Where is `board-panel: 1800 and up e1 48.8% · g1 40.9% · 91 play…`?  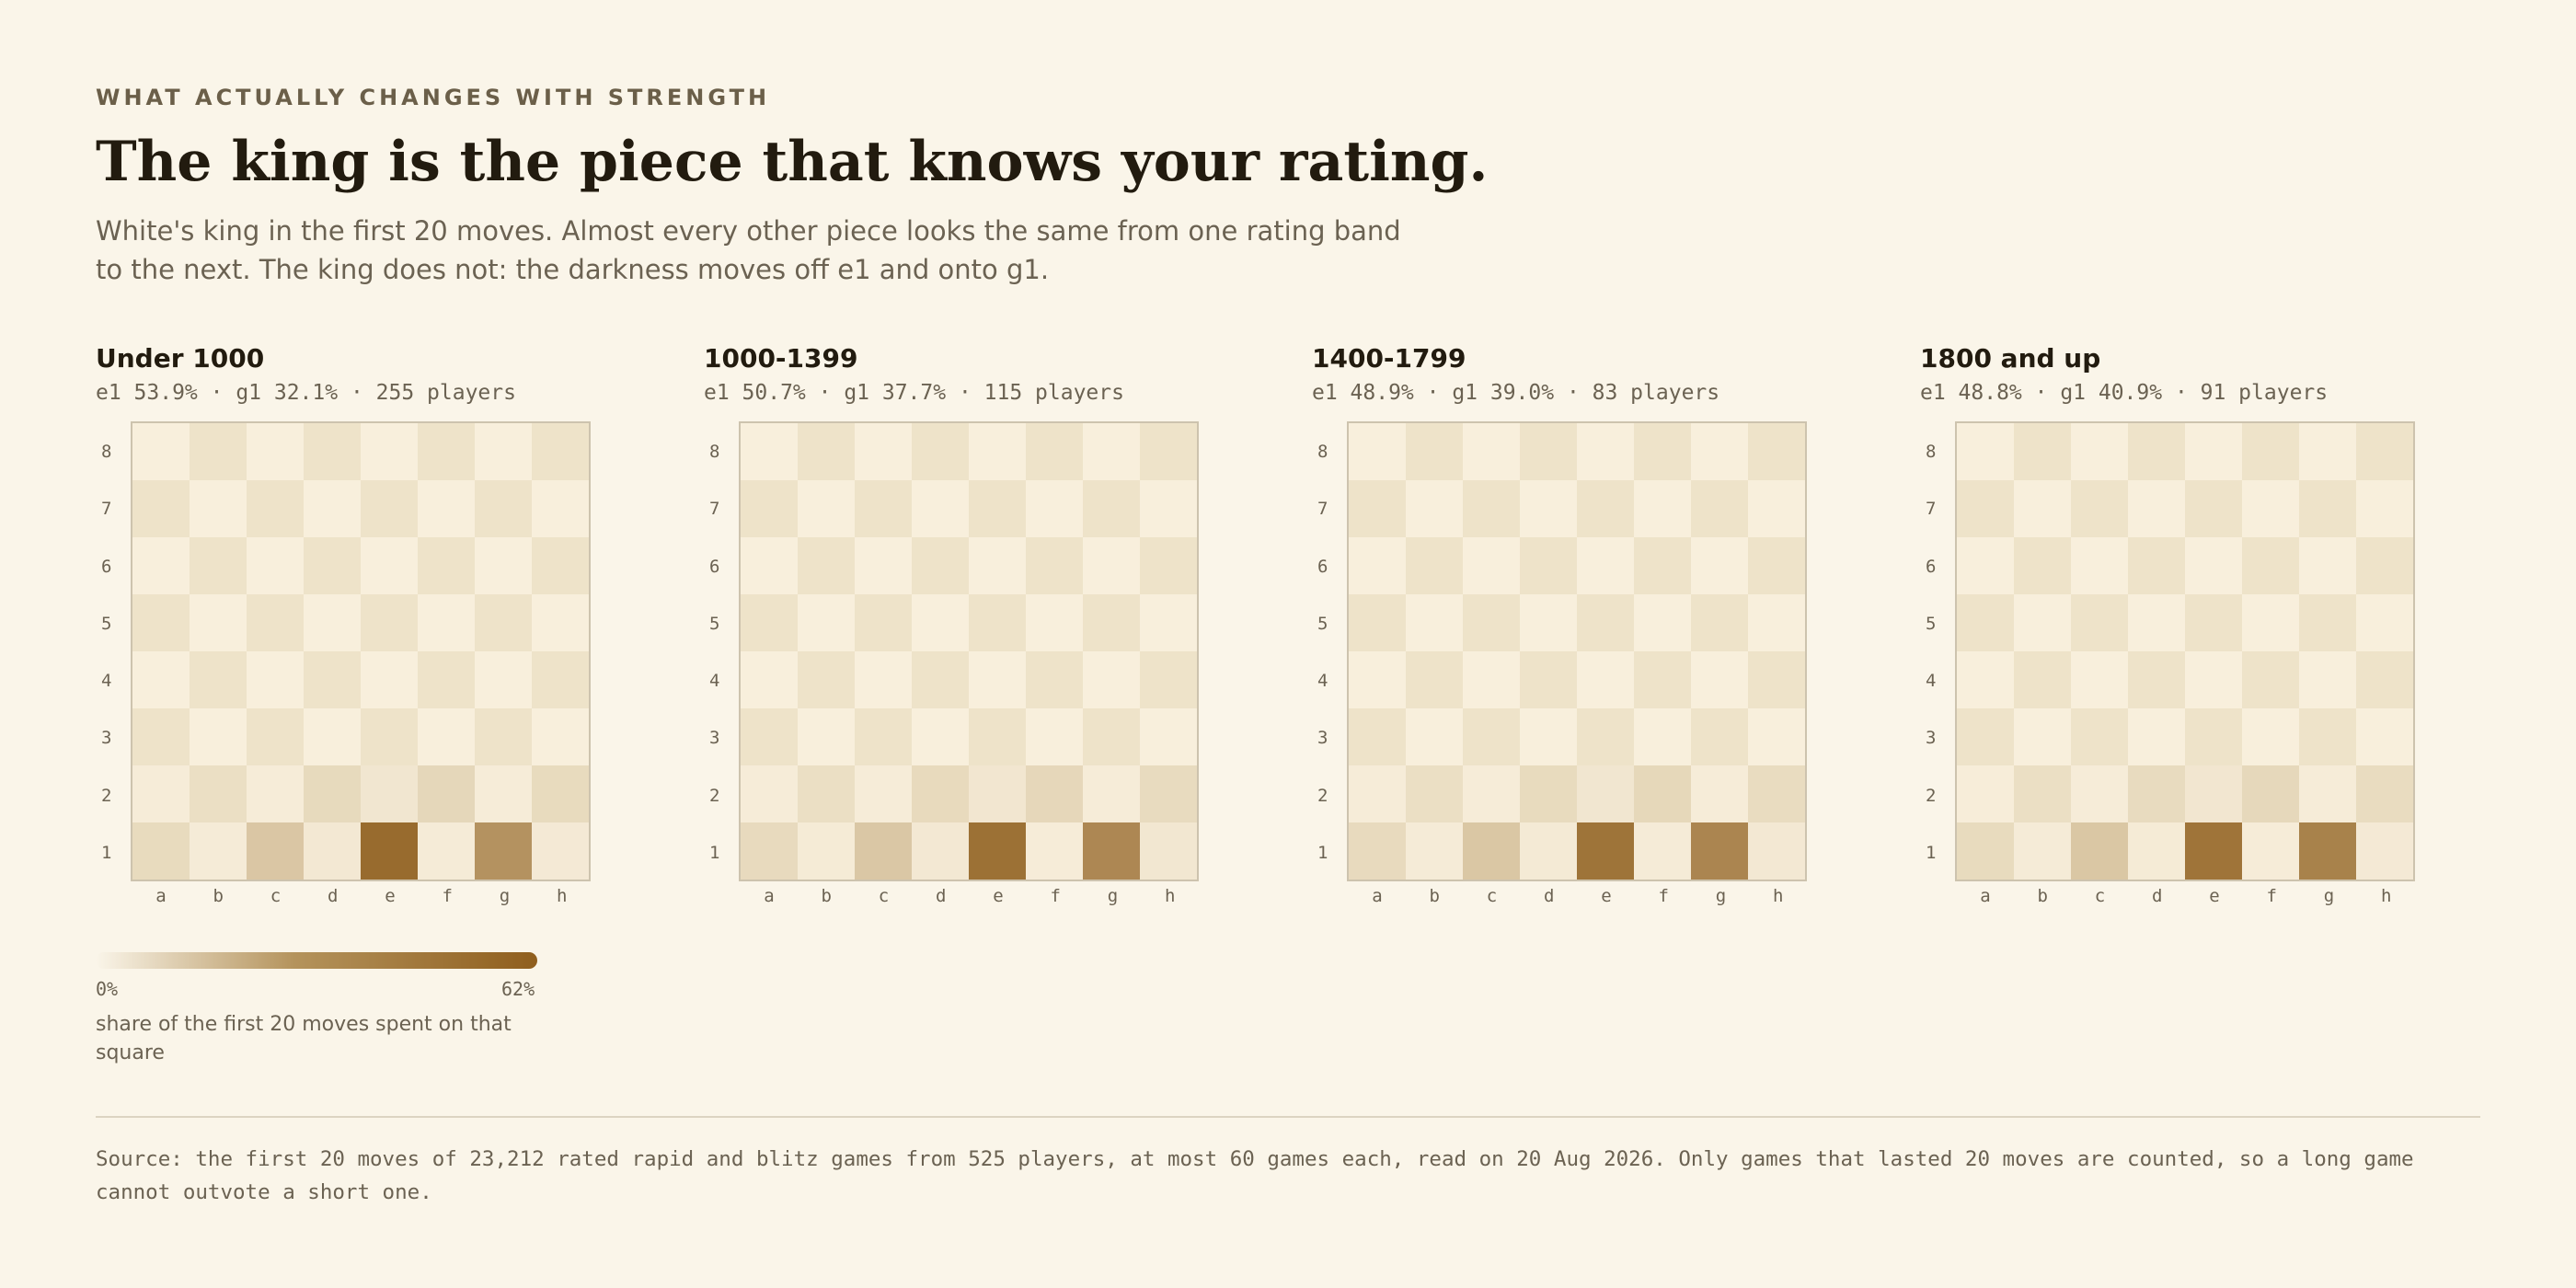 board-panel: 1800 and up e1 48.8% · g1 40.9% · 91 play… is located at coordinates (2196, 627).